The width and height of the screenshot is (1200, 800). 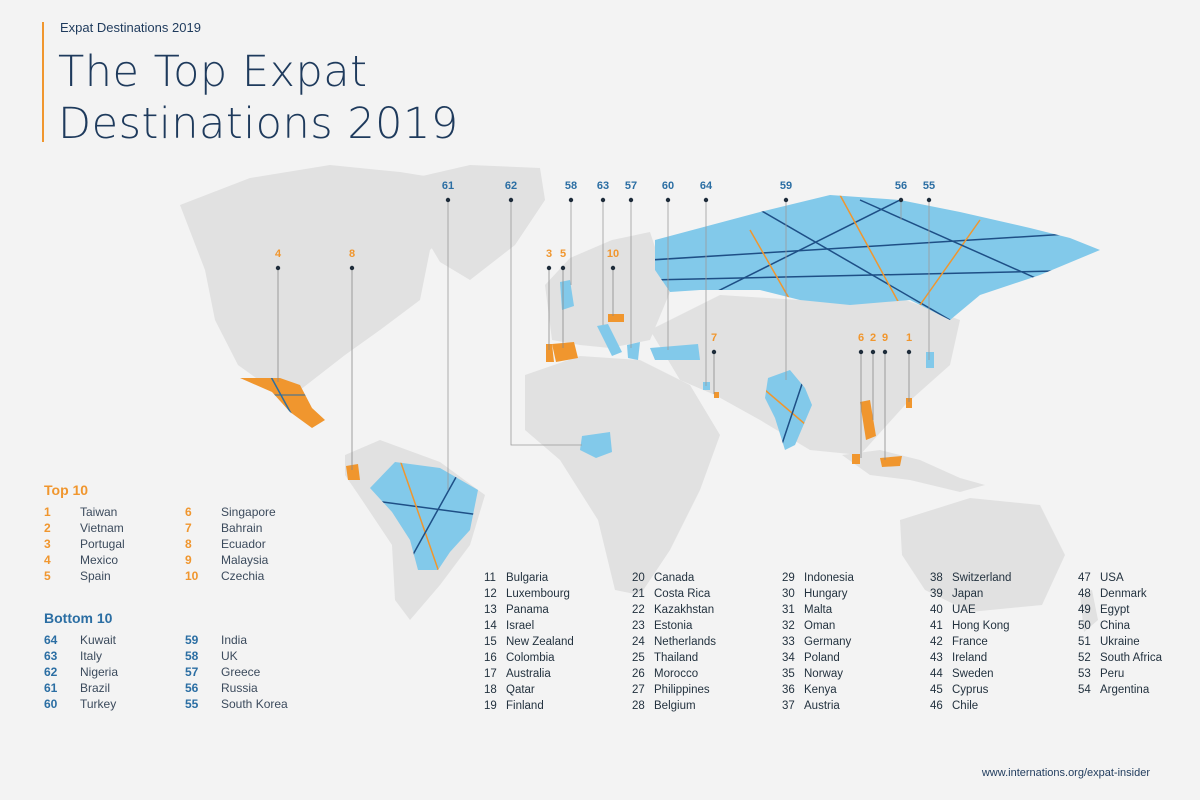 What do you see at coordinates (549, 299) in the screenshot?
I see `map-marker-portugal: 3` at bounding box center [549, 299].